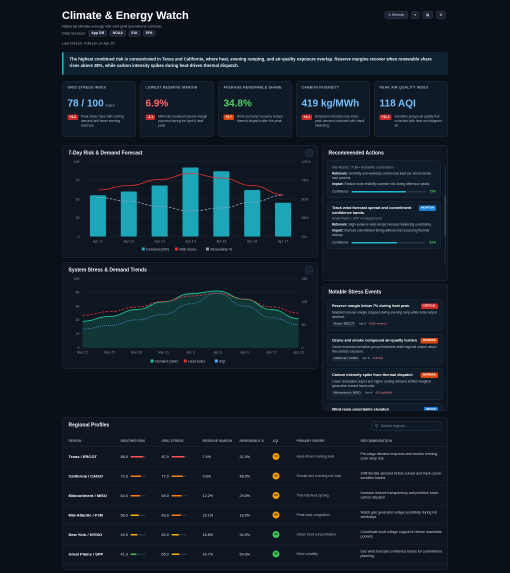 The height and width of the screenshot is (573, 510). Describe the element at coordinates (98, 242) in the screenshot. I see `x-tick-label: Apr 11` at that location.